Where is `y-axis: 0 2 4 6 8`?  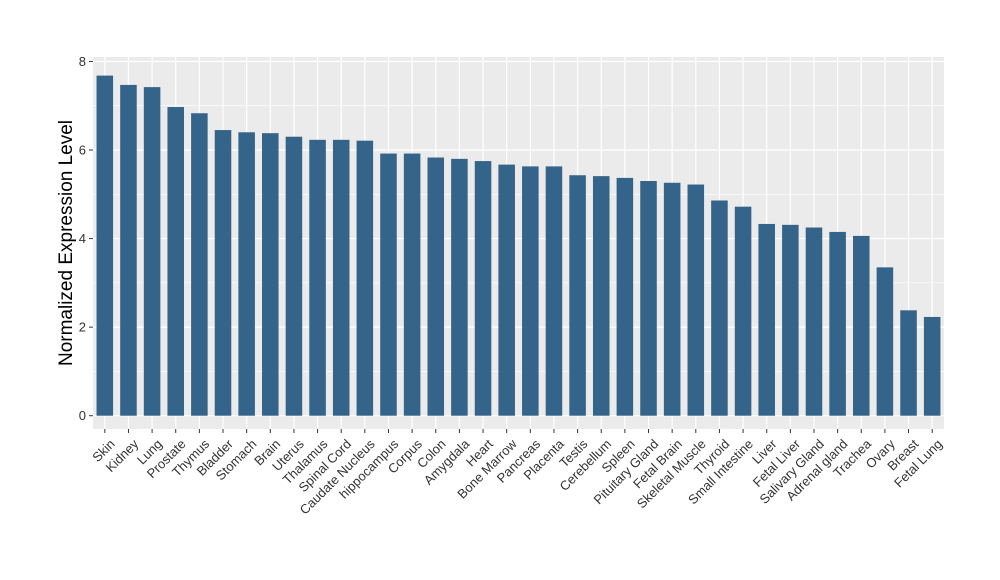
y-axis: 0 2 4 6 8 is located at coordinates (86, 238).